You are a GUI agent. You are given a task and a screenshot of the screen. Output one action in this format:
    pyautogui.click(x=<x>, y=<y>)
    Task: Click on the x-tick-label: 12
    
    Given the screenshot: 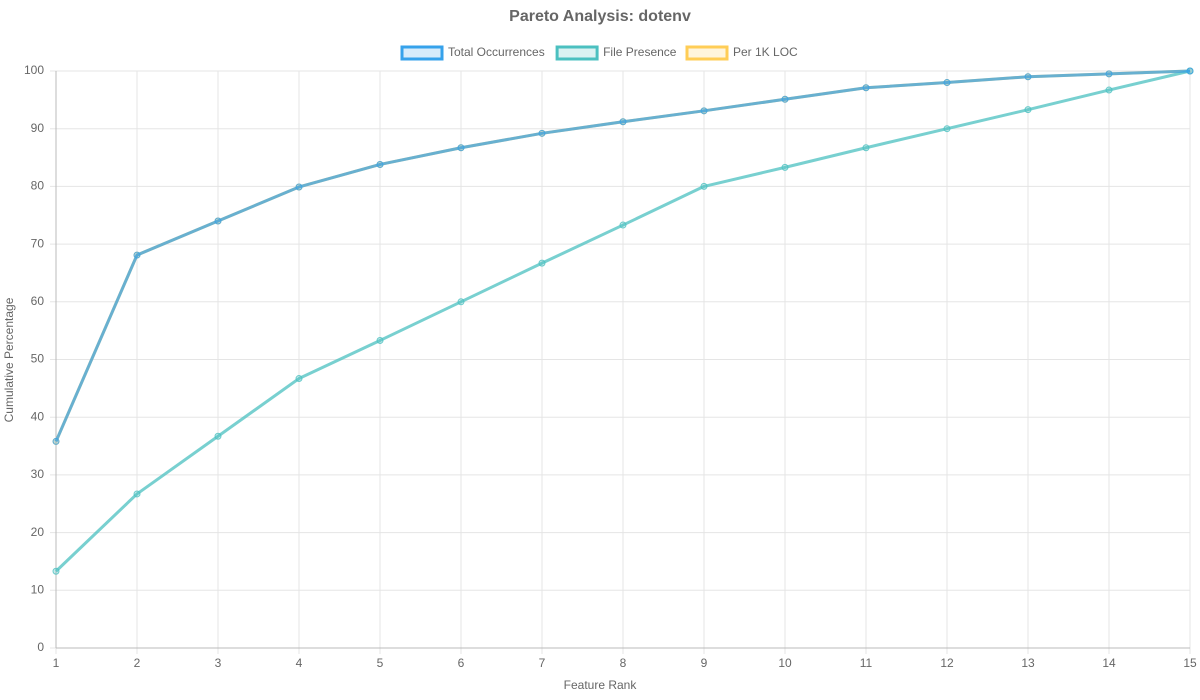 What is the action you would take?
    pyautogui.click(x=947, y=663)
    